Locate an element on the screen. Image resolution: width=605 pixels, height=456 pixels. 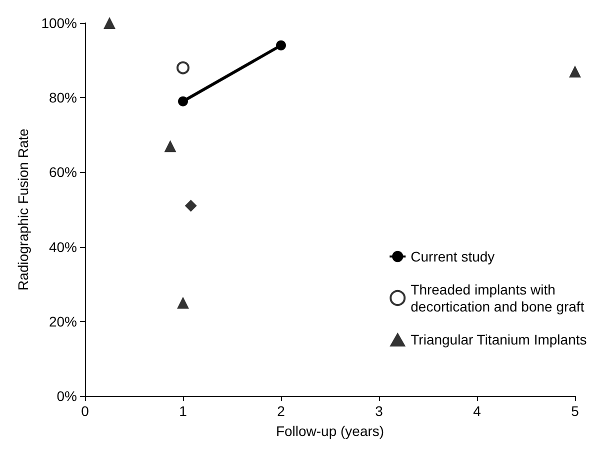
x-tick-label: 4 is located at coordinates (477, 411).